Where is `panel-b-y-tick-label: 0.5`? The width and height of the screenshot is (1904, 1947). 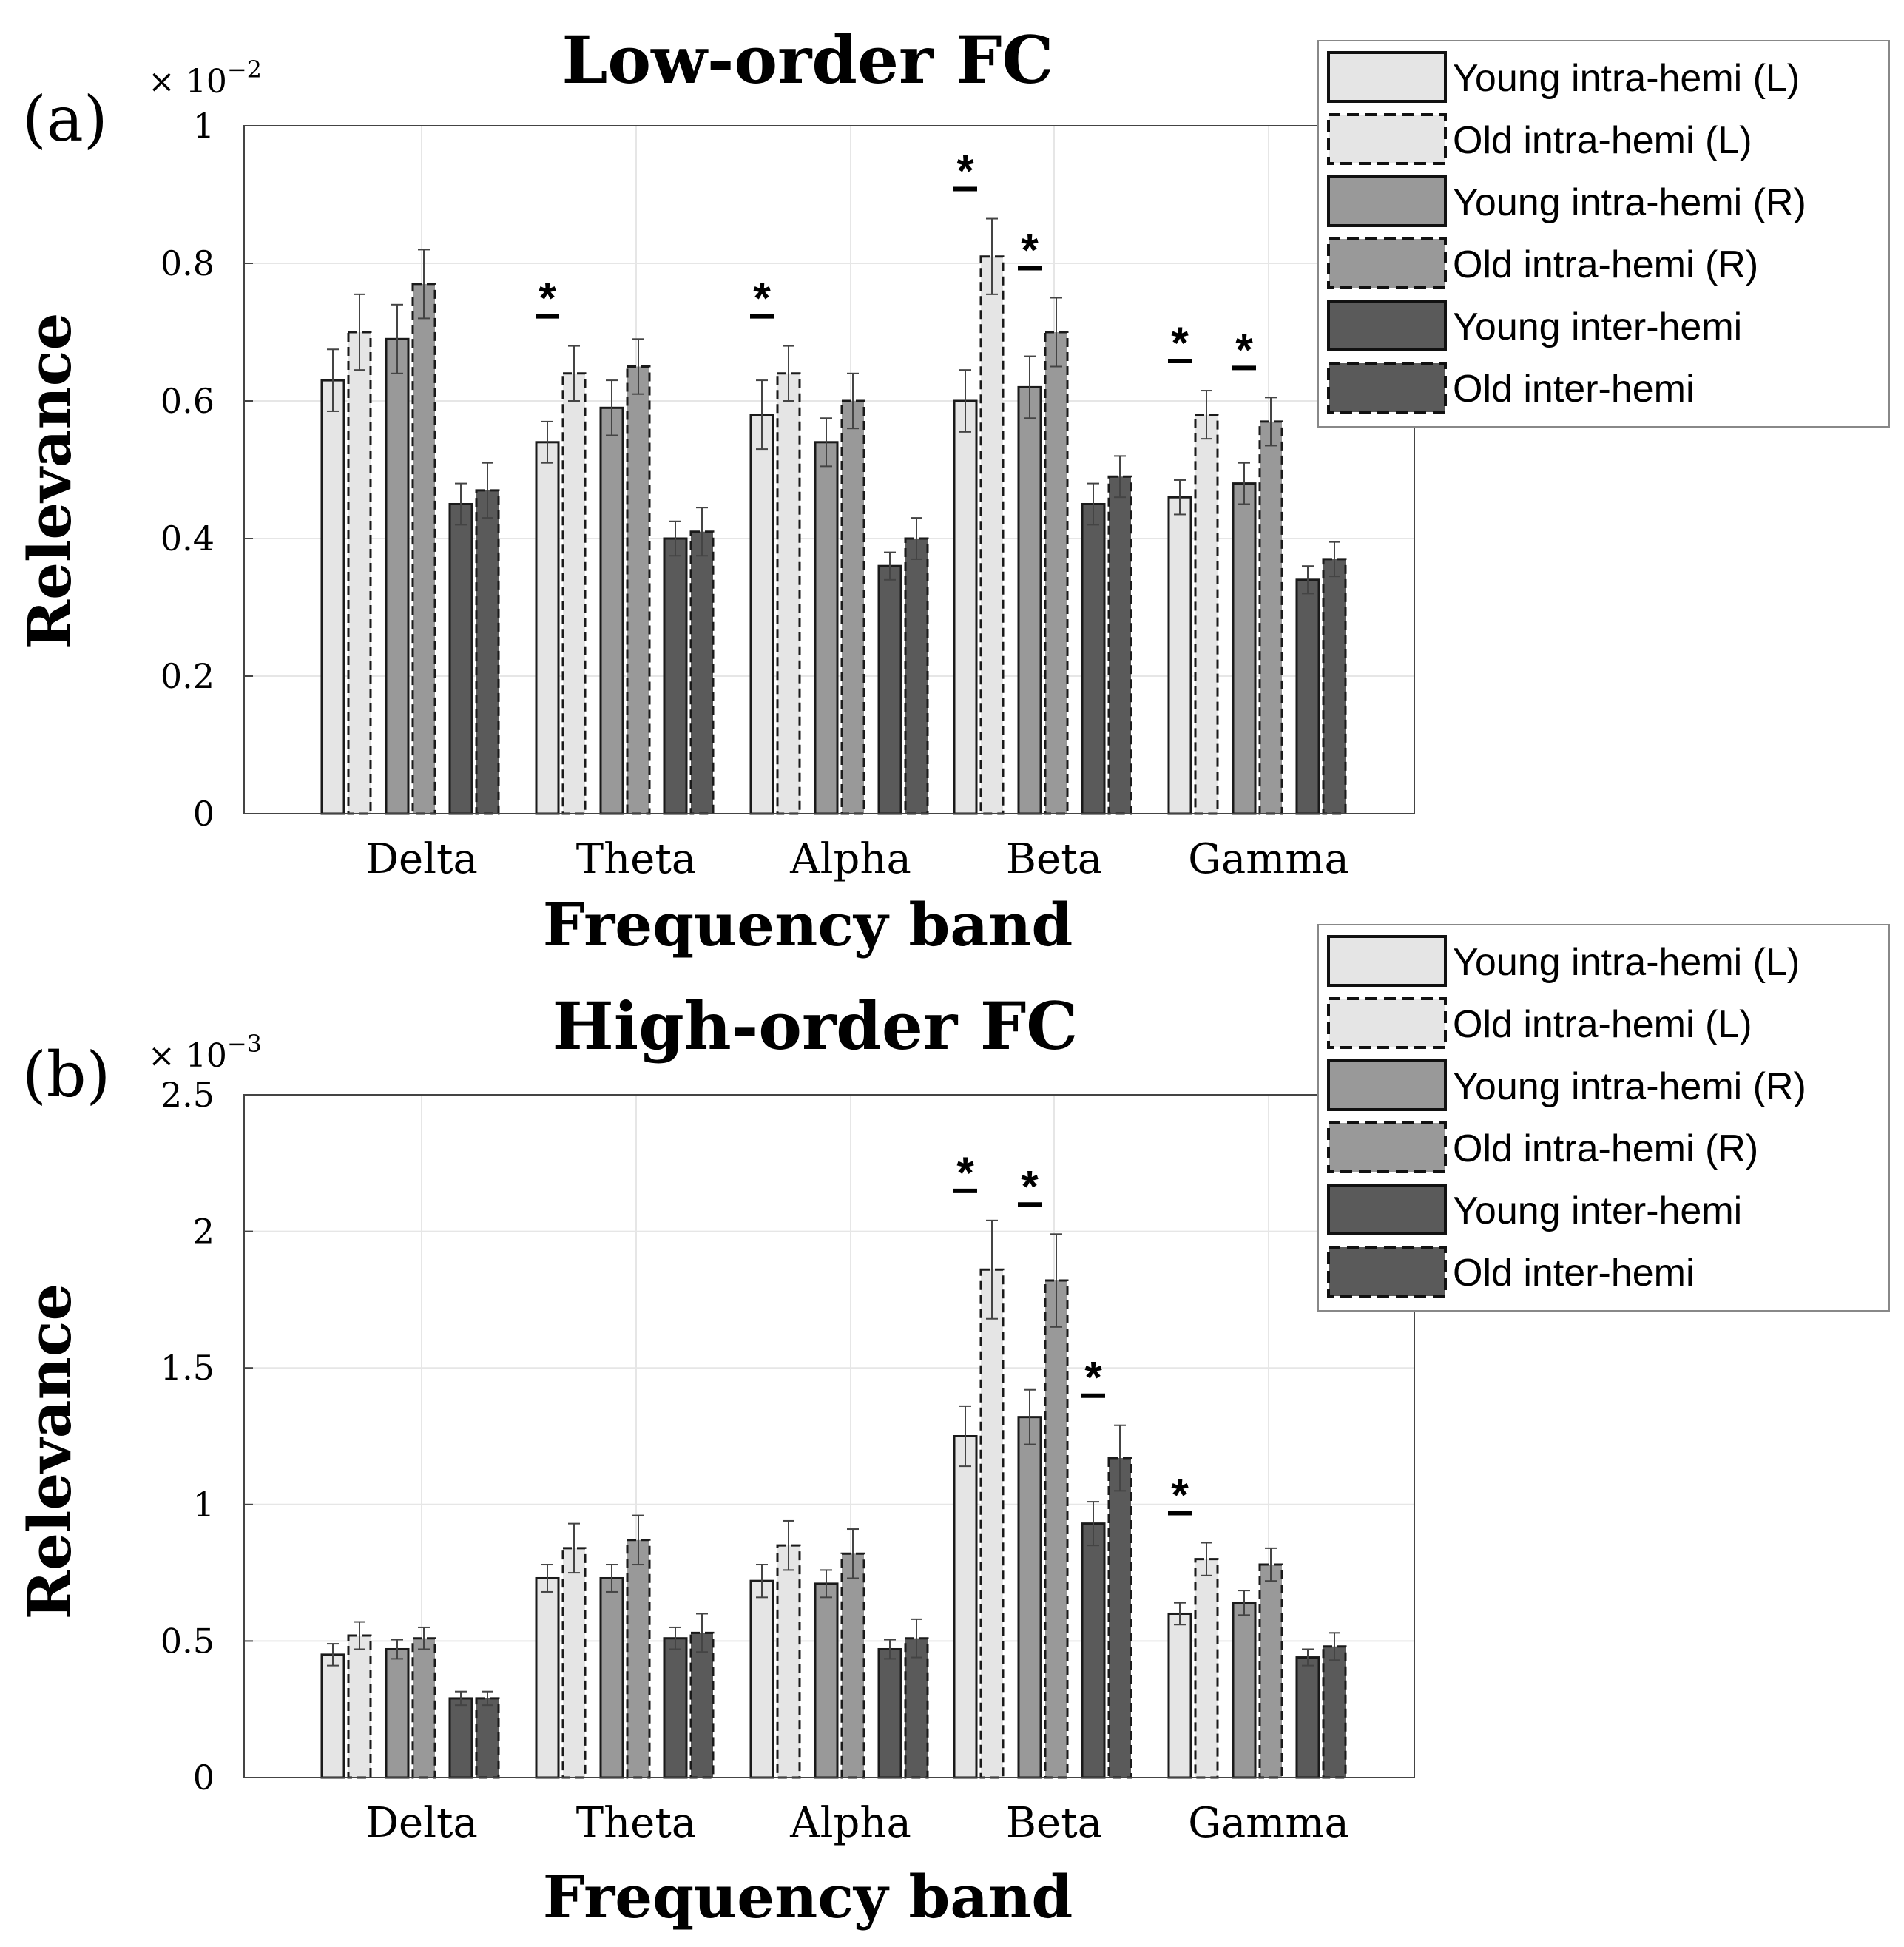
panel-b-y-tick-label: 0.5 is located at coordinates (188, 1641).